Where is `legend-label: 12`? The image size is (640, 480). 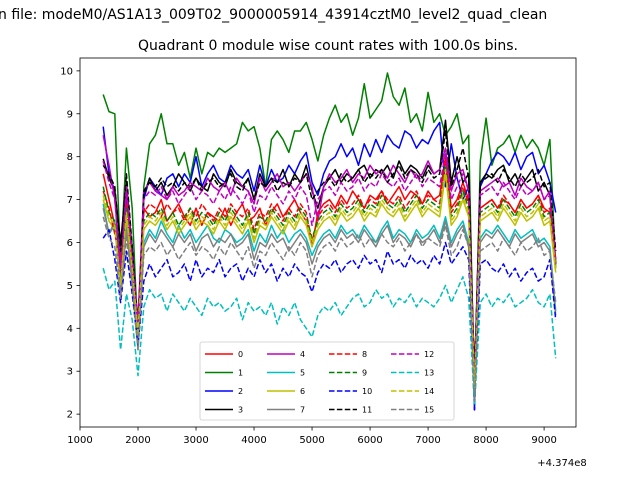 legend-label: 12 is located at coordinates (429, 354).